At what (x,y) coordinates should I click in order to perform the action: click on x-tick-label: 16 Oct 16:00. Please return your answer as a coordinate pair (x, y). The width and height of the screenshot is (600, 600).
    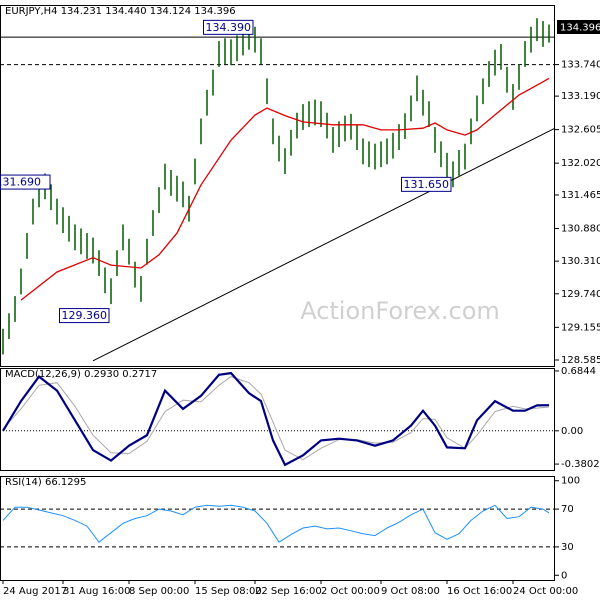
    Looking at the image, I should click on (479, 591).